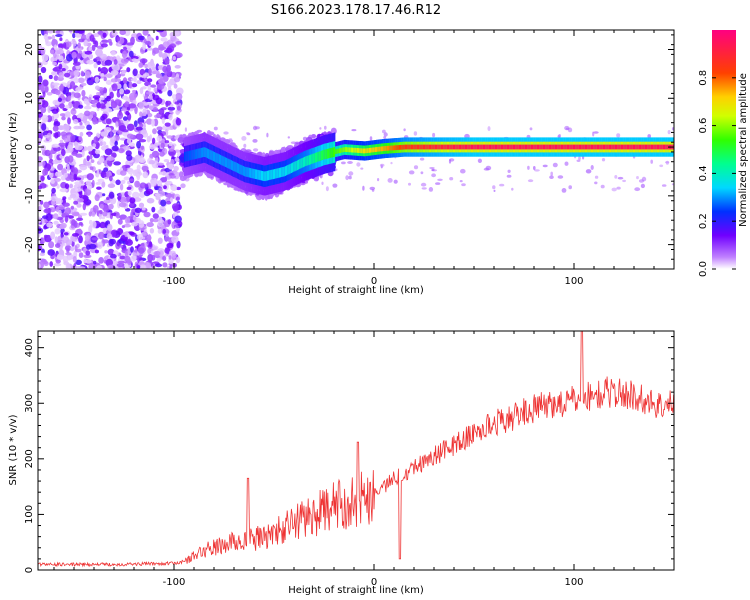 Image resolution: width=750 pixels, height=600 pixels. What do you see at coordinates (29, 347) in the screenshot?
I see `snr-ytick-label: 400` at bounding box center [29, 347].